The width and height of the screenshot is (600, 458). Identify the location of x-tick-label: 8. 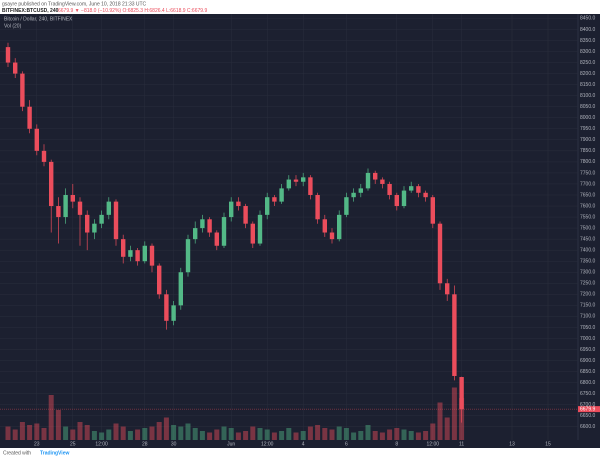
(396, 444).